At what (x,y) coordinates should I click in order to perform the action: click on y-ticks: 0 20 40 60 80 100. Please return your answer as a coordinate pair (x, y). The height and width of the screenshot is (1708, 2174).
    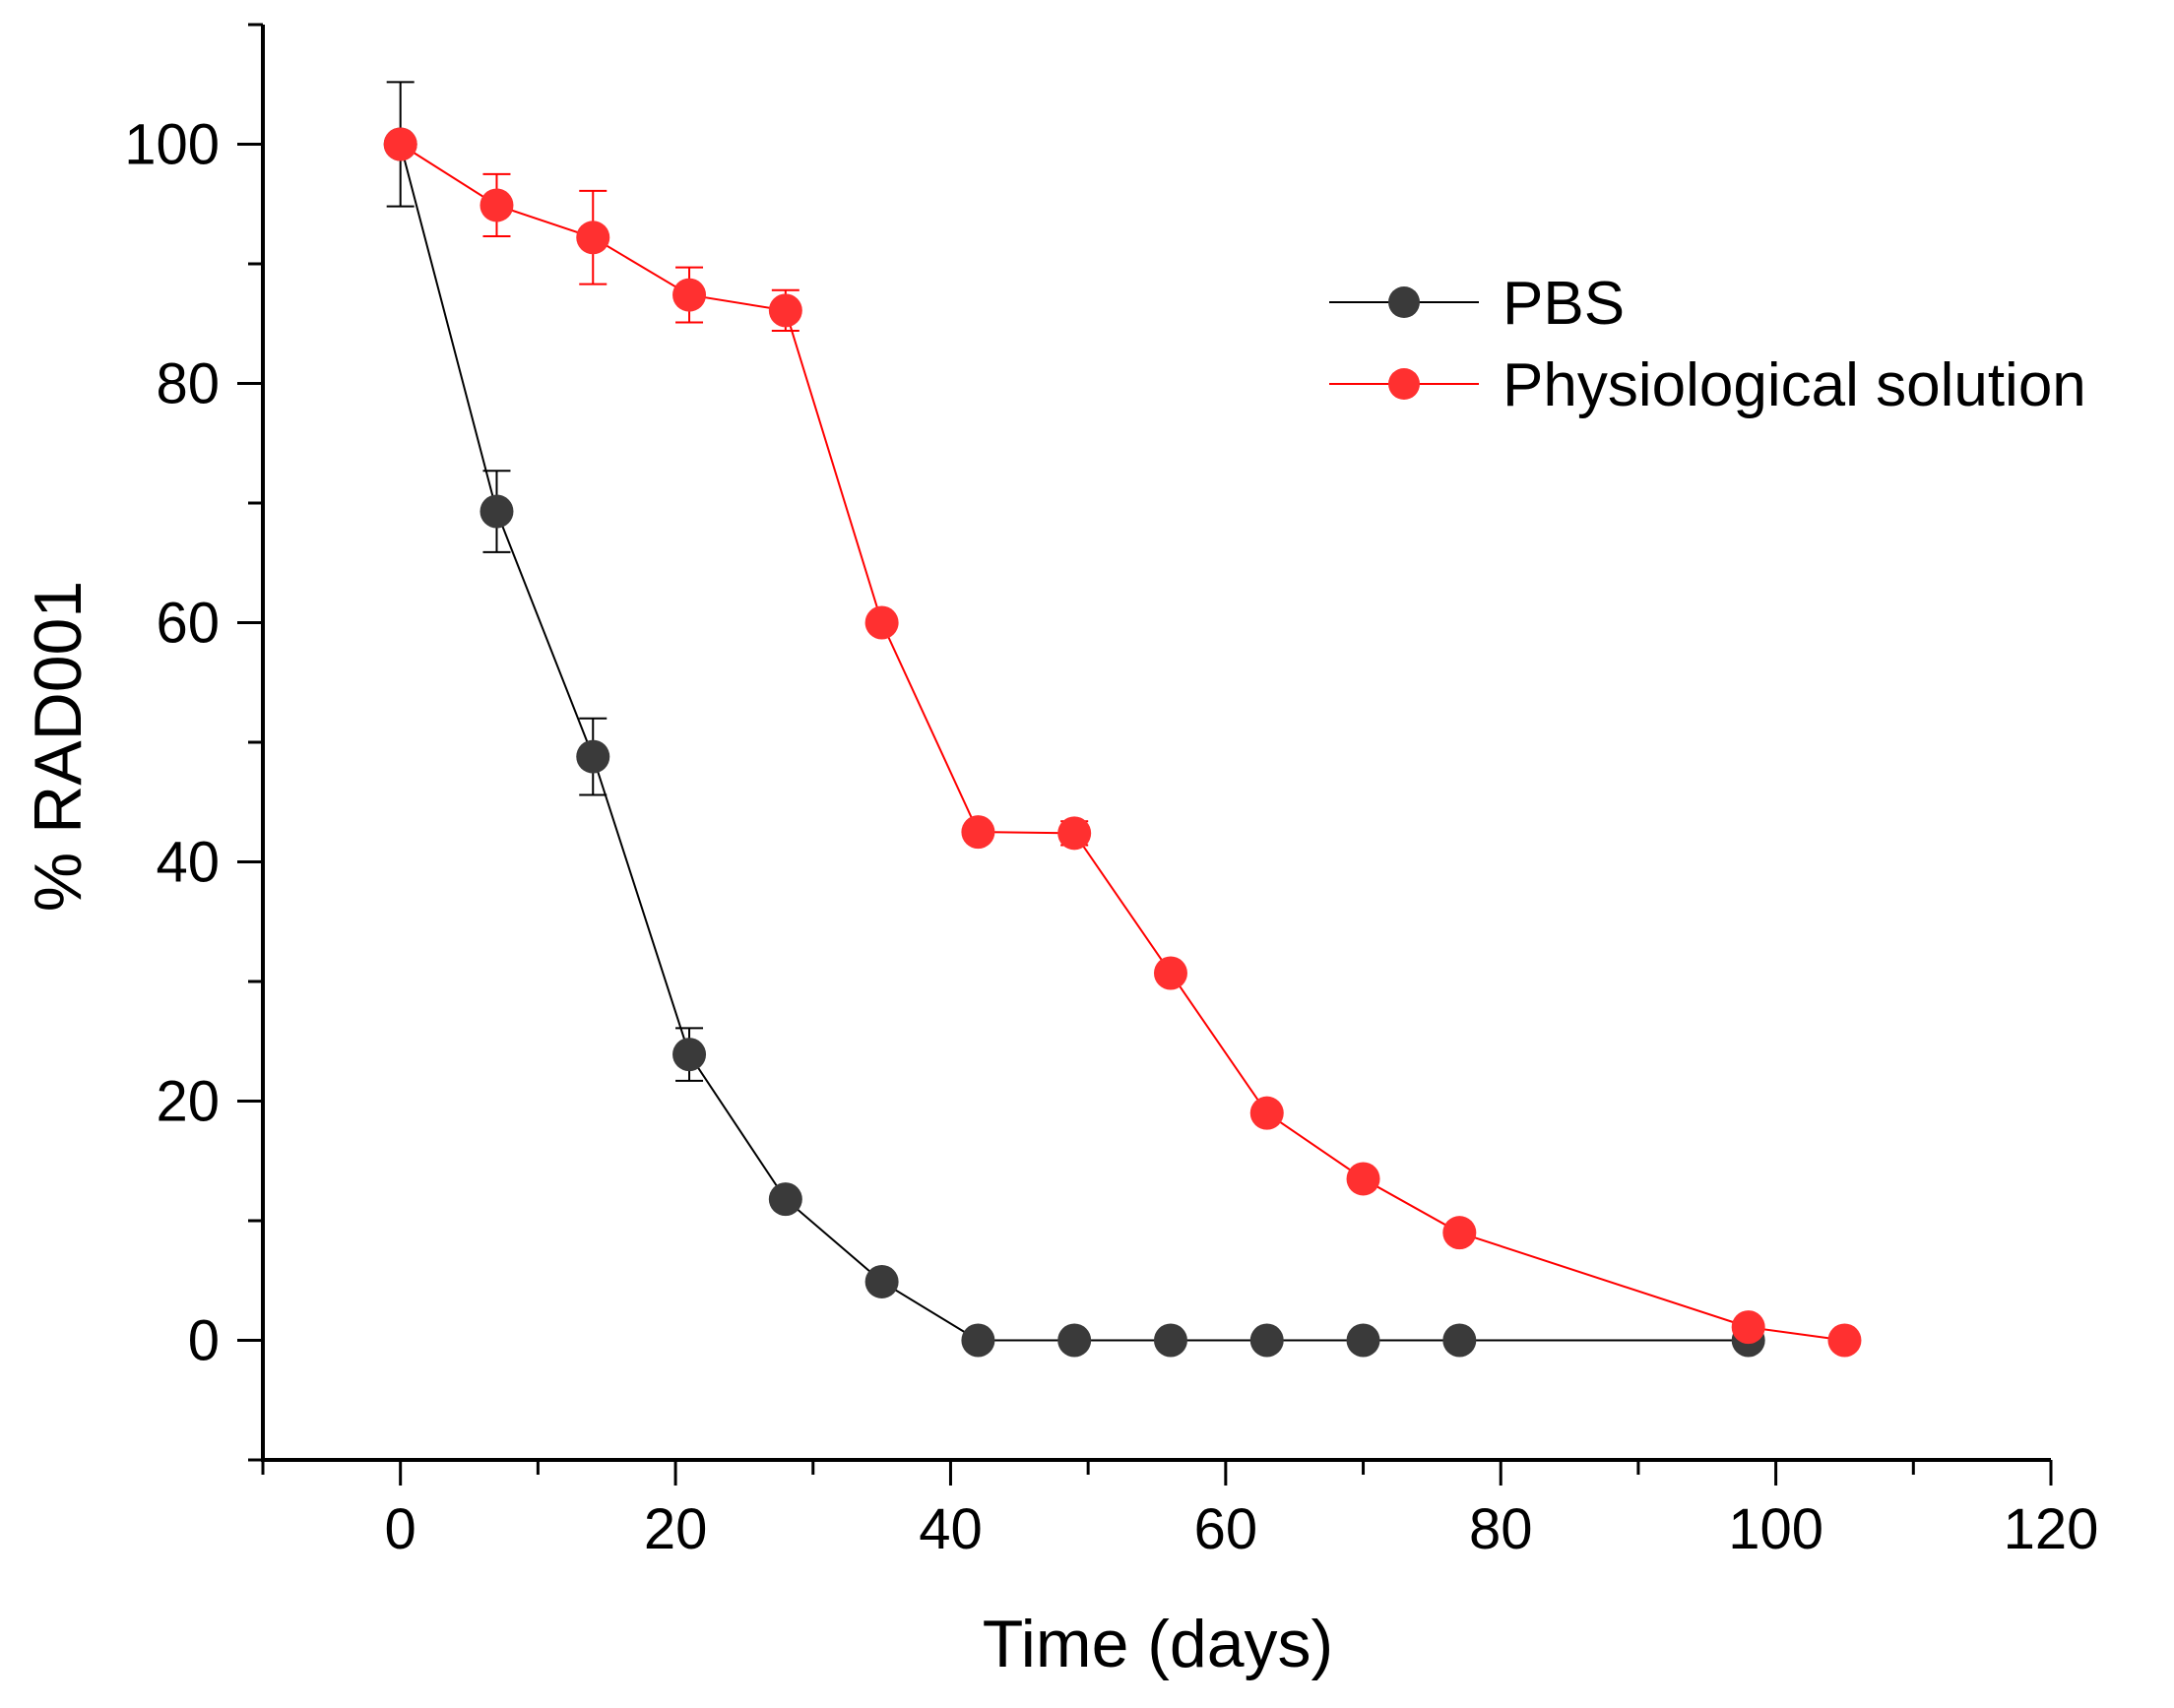
    Looking at the image, I should click on (193, 742).